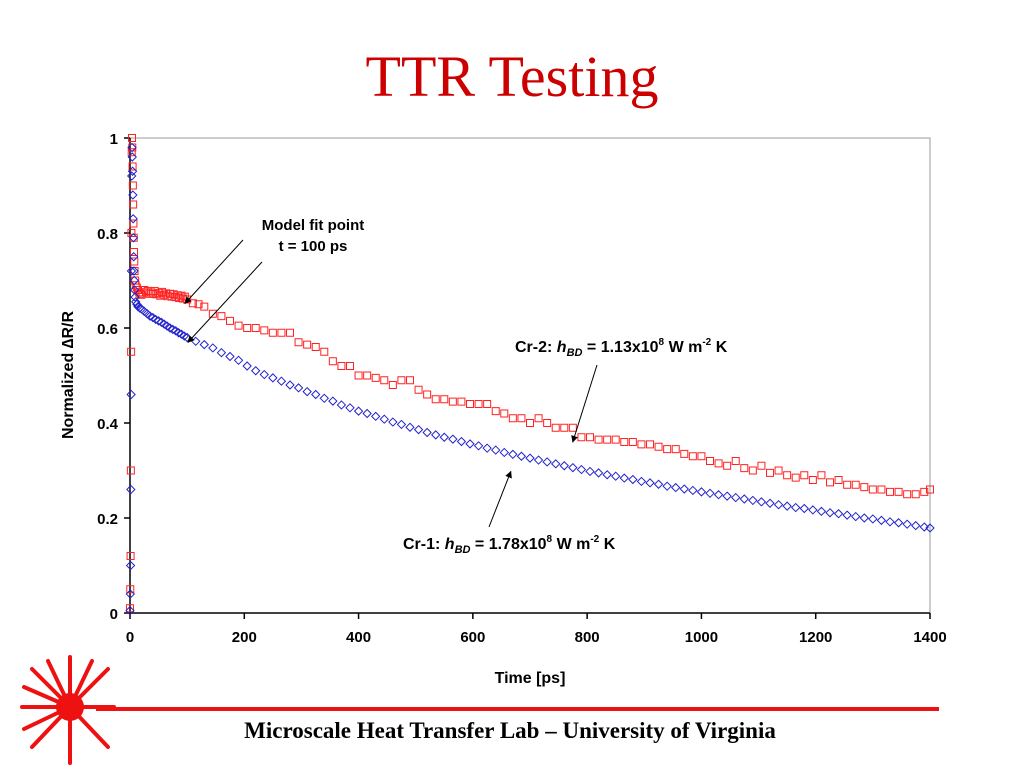  I want to click on y-tick-label: 0.2, so click(107, 519).